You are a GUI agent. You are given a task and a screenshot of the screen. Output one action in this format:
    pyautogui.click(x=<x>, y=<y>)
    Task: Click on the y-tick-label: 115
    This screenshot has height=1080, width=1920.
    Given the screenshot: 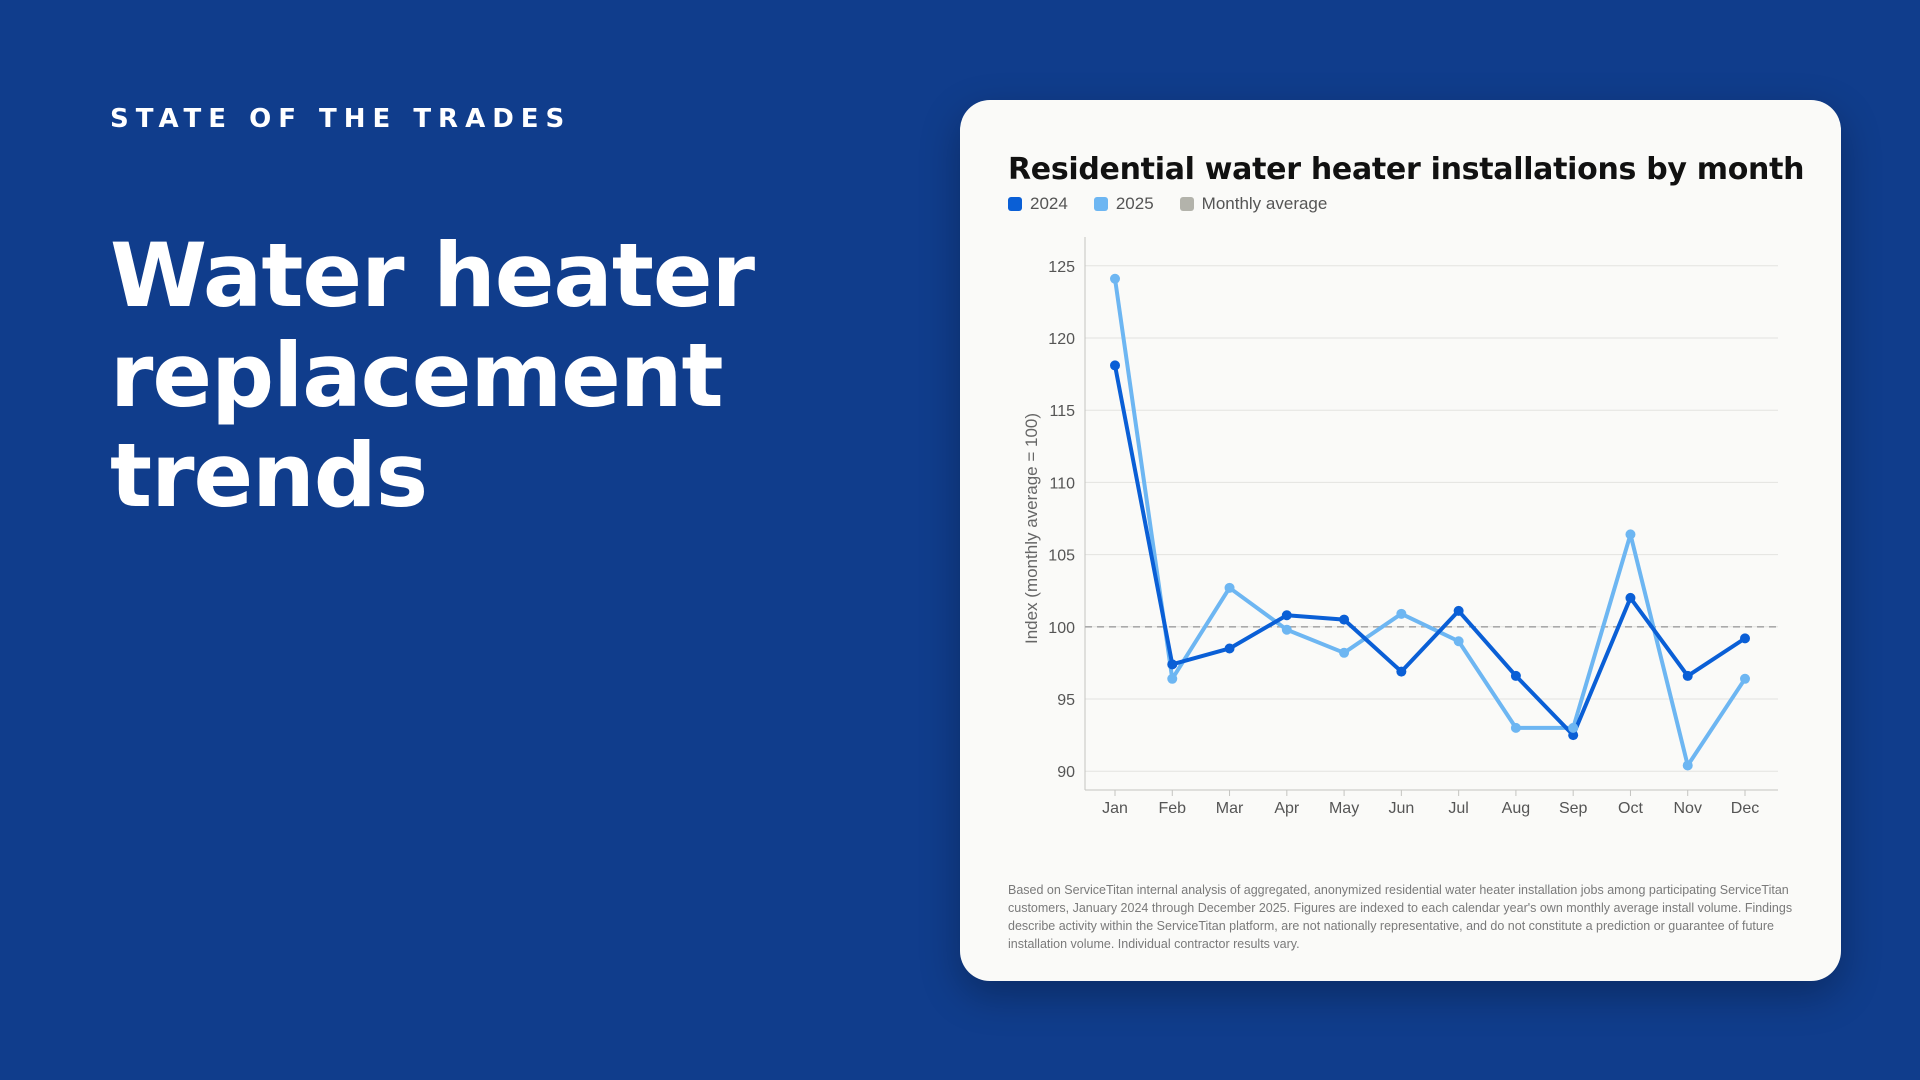 What is the action you would take?
    pyautogui.click(x=1062, y=411)
    